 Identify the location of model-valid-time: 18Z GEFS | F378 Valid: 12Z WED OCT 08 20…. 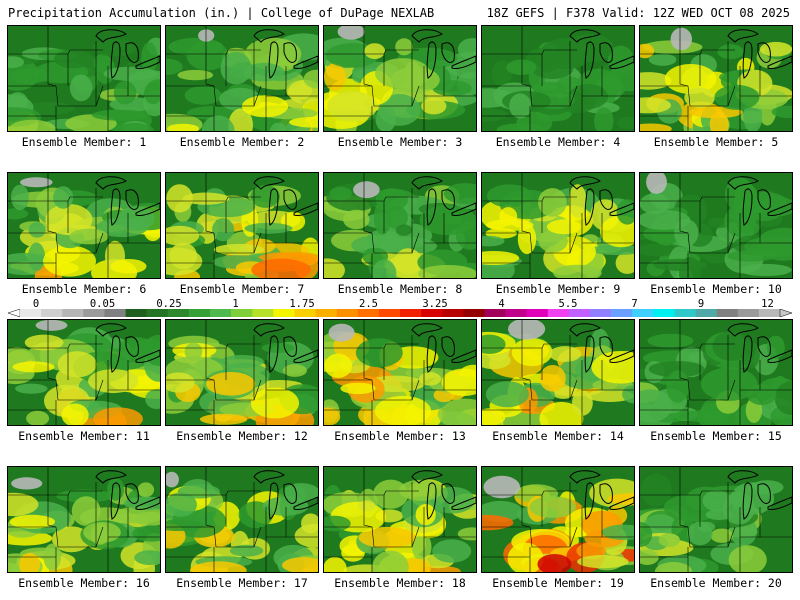
(638, 13).